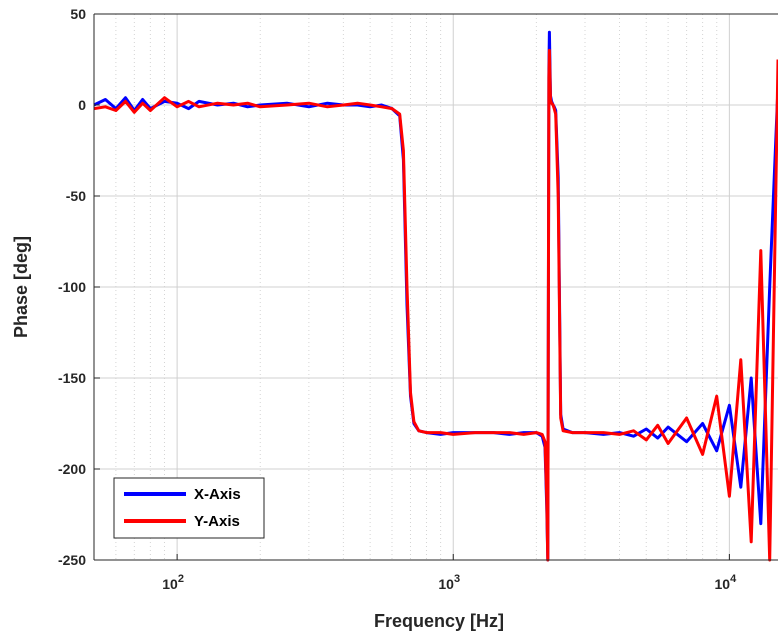  Describe the element at coordinates (21, 287) in the screenshot. I see `y-axis-label: Phase [deg]` at that location.